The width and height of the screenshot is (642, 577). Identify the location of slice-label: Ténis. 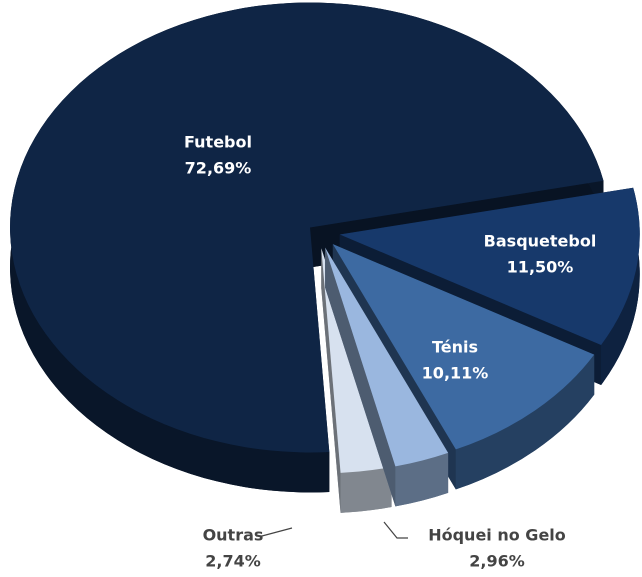
(455, 347).